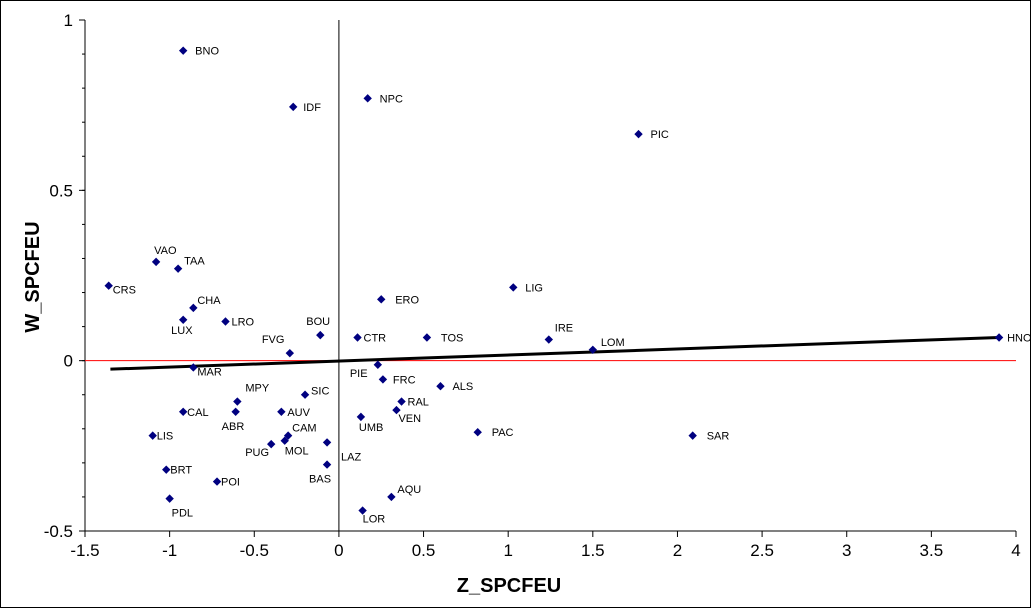 The width and height of the screenshot is (1031, 608). What do you see at coordinates (391, 497) in the screenshot?
I see `data-point-aqu` at bounding box center [391, 497].